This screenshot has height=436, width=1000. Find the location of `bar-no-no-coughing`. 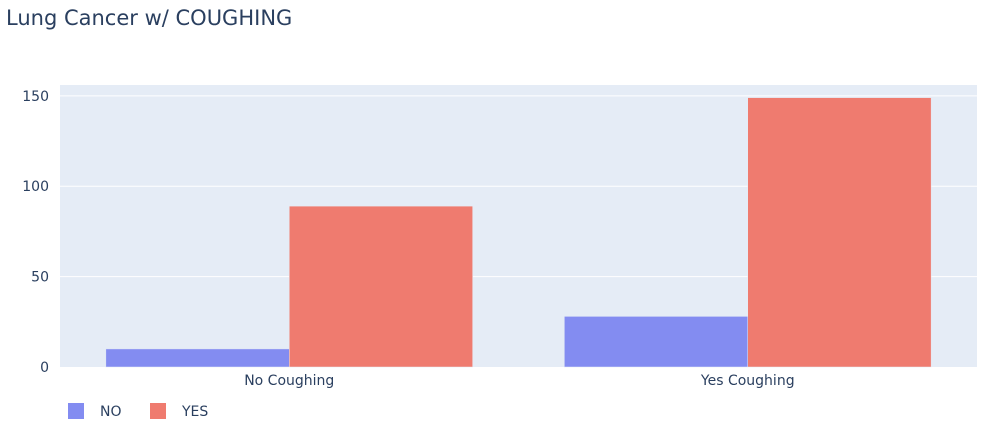

bar-no-no-coughing is located at coordinates (197, 358).